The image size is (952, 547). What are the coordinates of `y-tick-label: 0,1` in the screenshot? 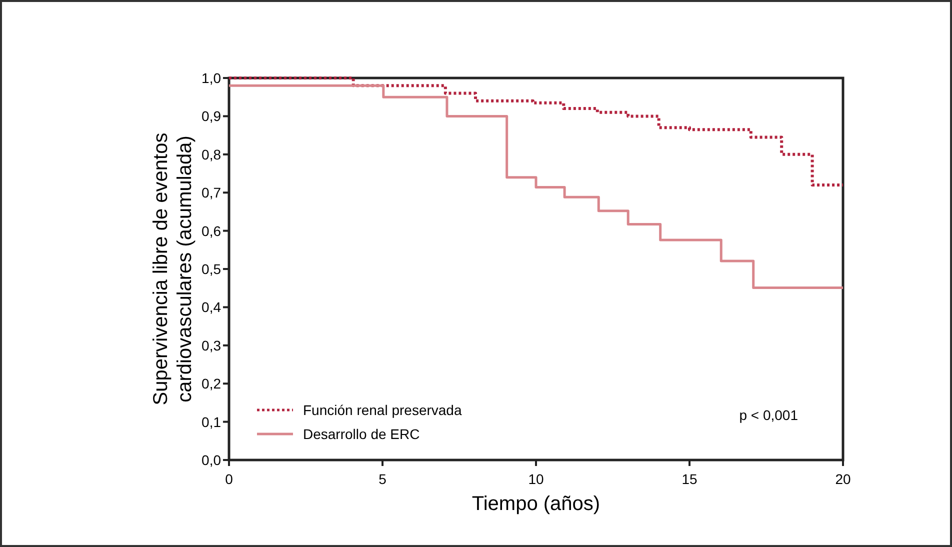 It's located at (212, 422).